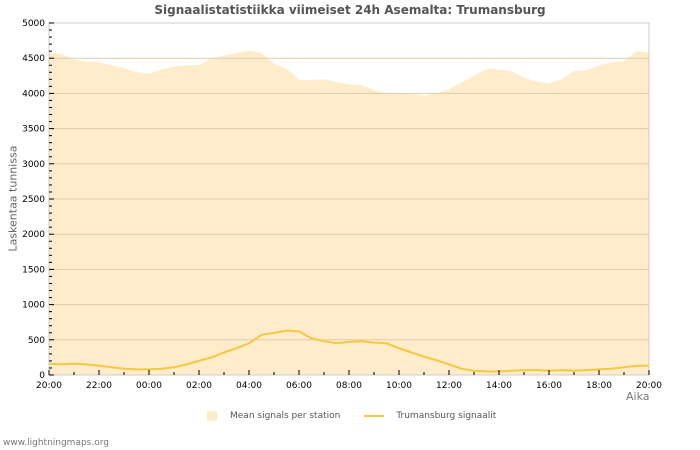  What do you see at coordinates (33, 165) in the screenshot?
I see `svg-text: 3000` at bounding box center [33, 165].